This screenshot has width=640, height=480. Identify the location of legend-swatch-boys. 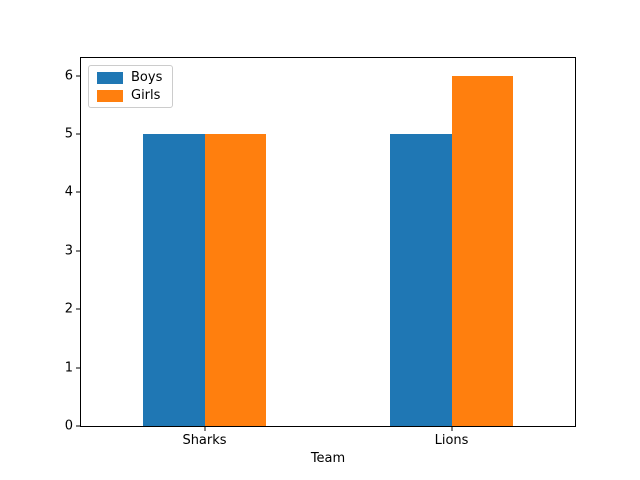
(110, 77).